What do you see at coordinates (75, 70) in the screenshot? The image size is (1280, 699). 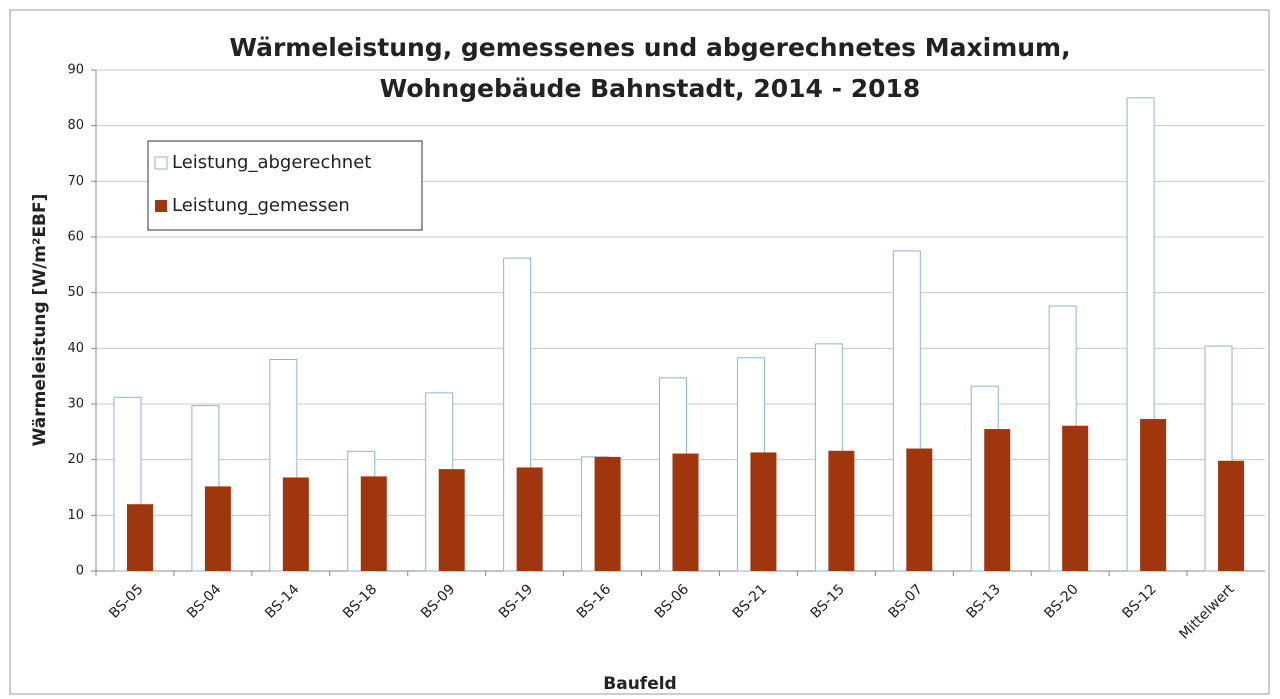 I see `y-tick-label: 90` at bounding box center [75, 70].